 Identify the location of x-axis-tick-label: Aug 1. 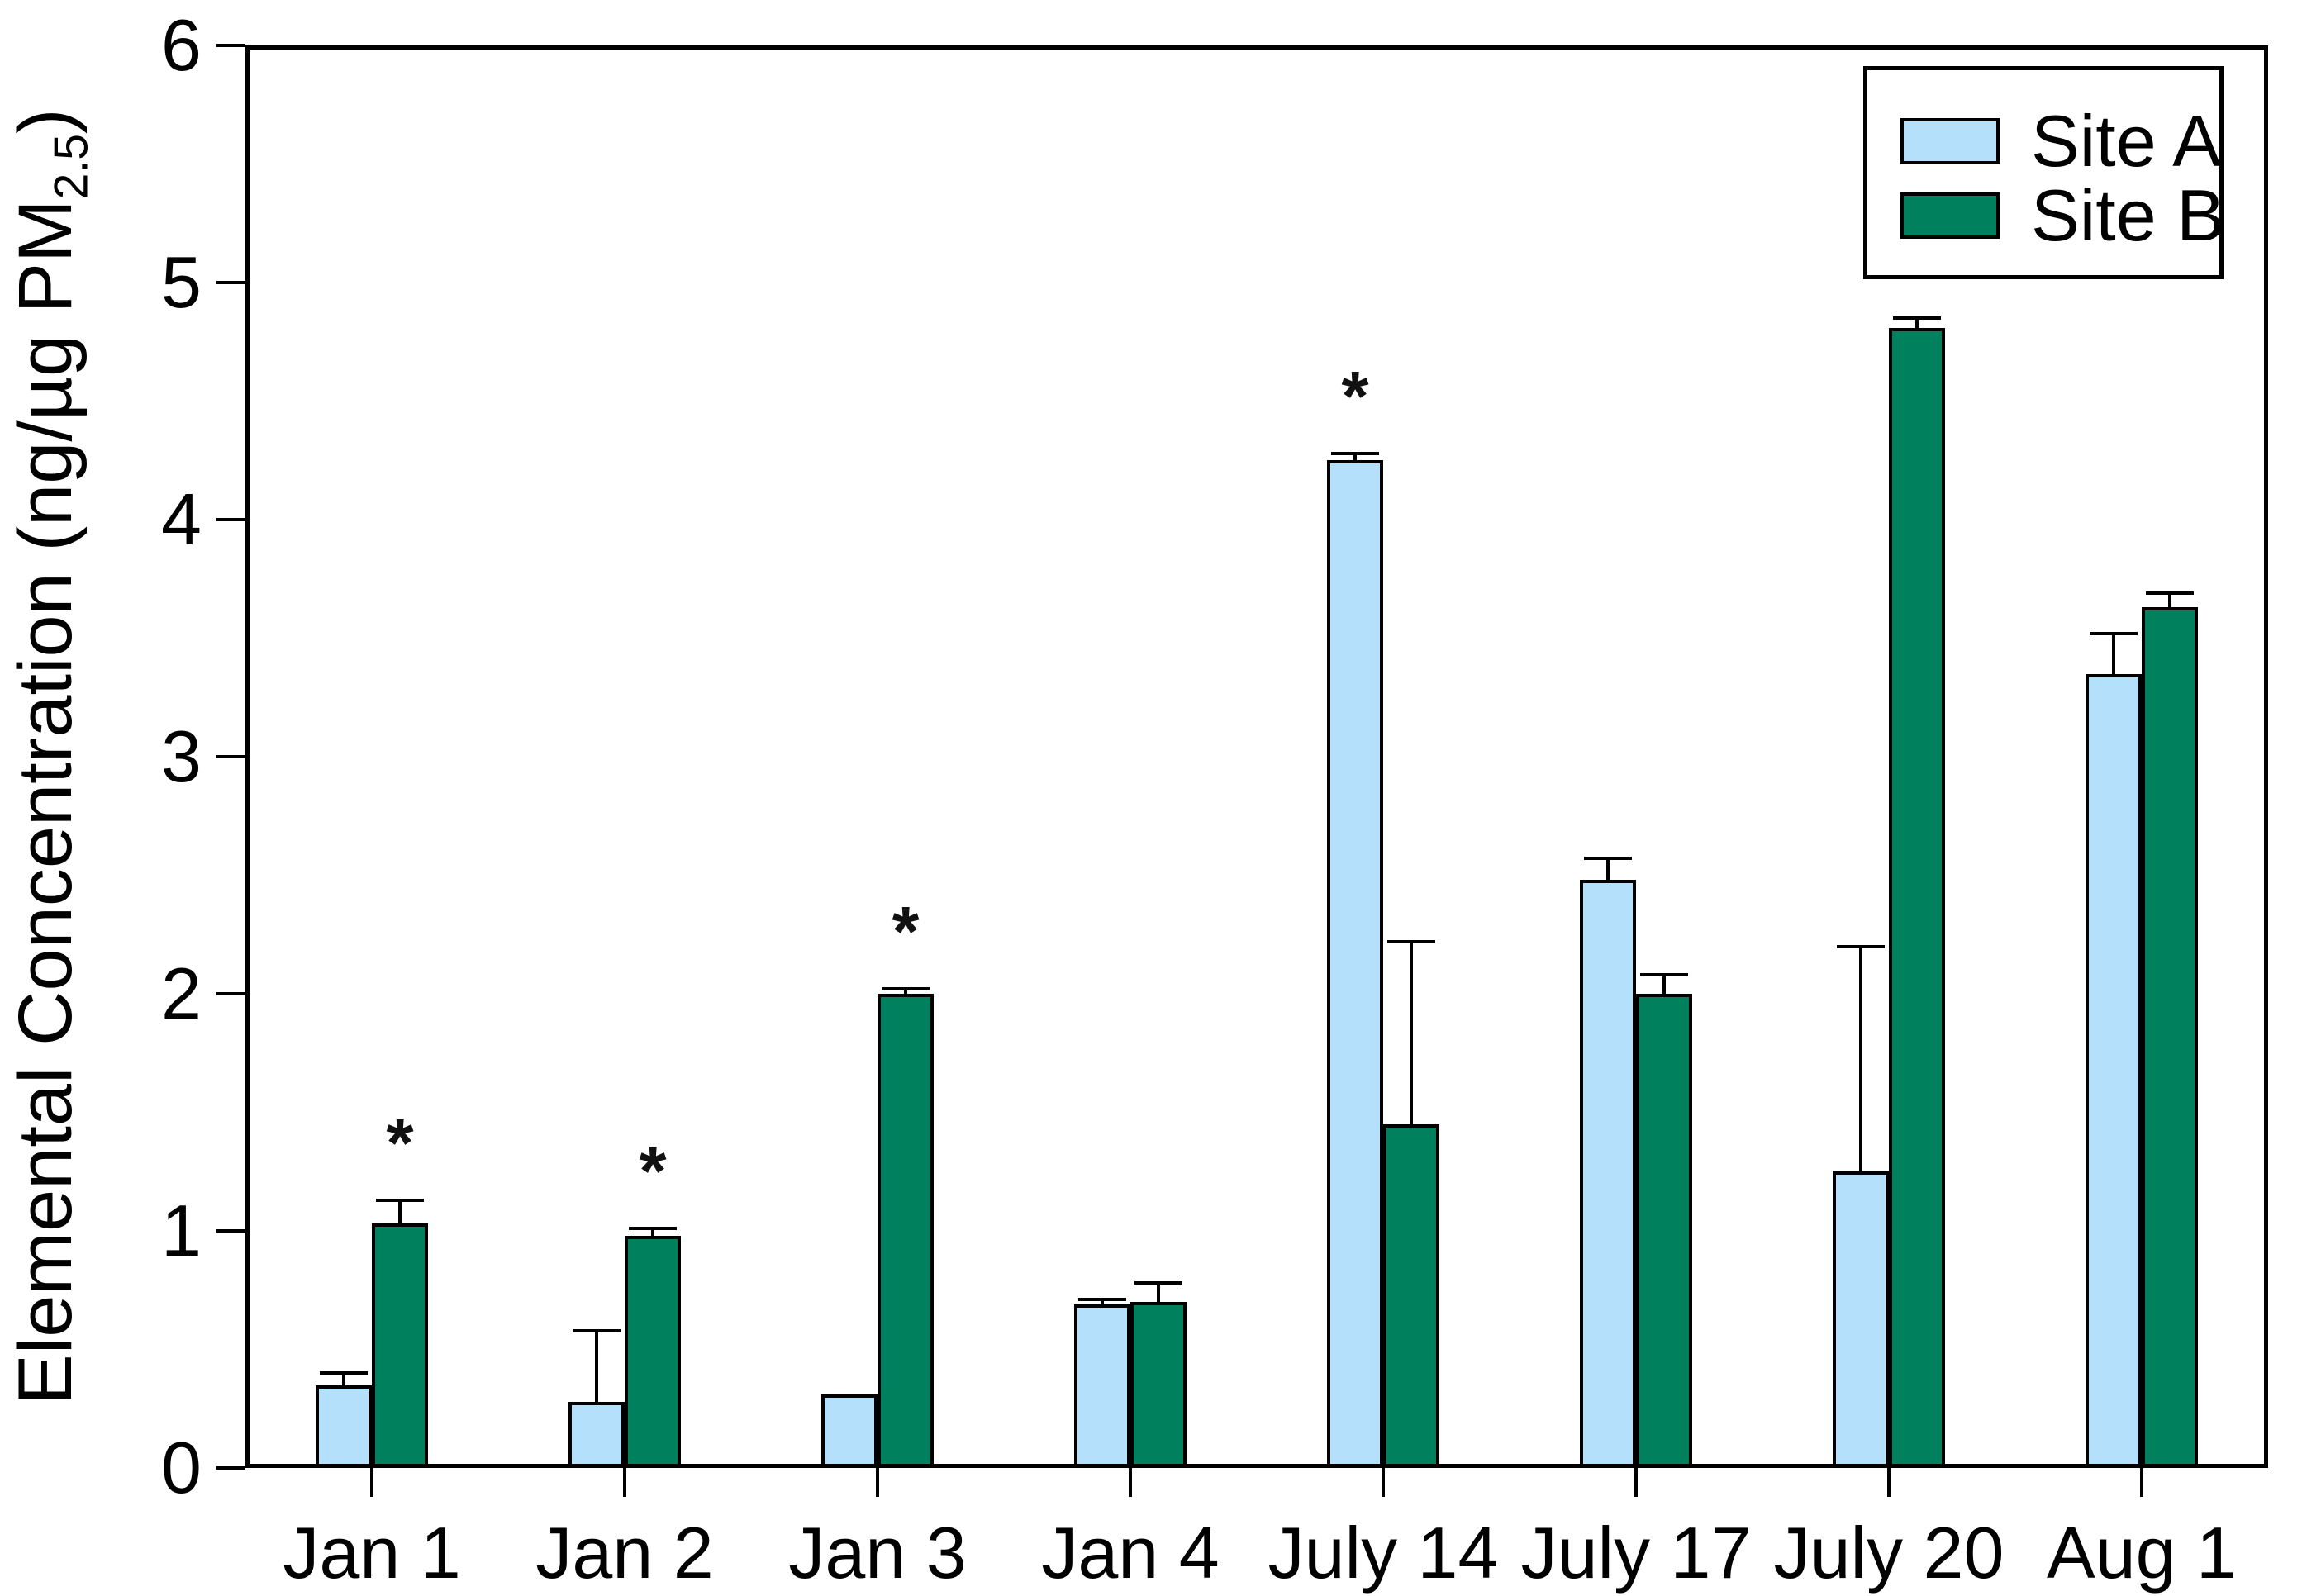
(2142, 1553).